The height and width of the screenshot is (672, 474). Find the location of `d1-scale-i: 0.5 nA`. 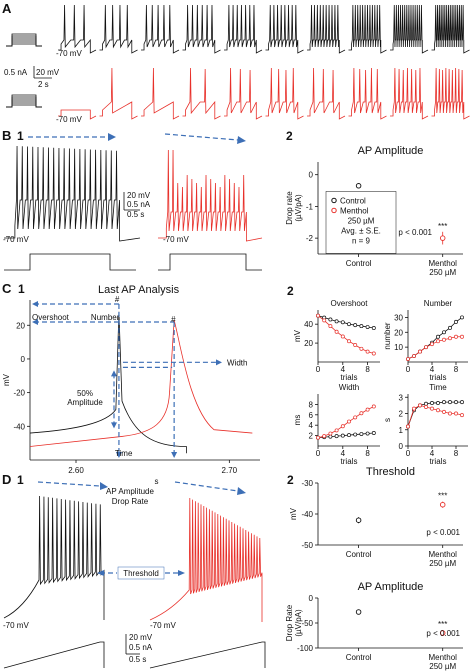

d1-scale-i: 0.5 nA is located at coordinates (141, 647).